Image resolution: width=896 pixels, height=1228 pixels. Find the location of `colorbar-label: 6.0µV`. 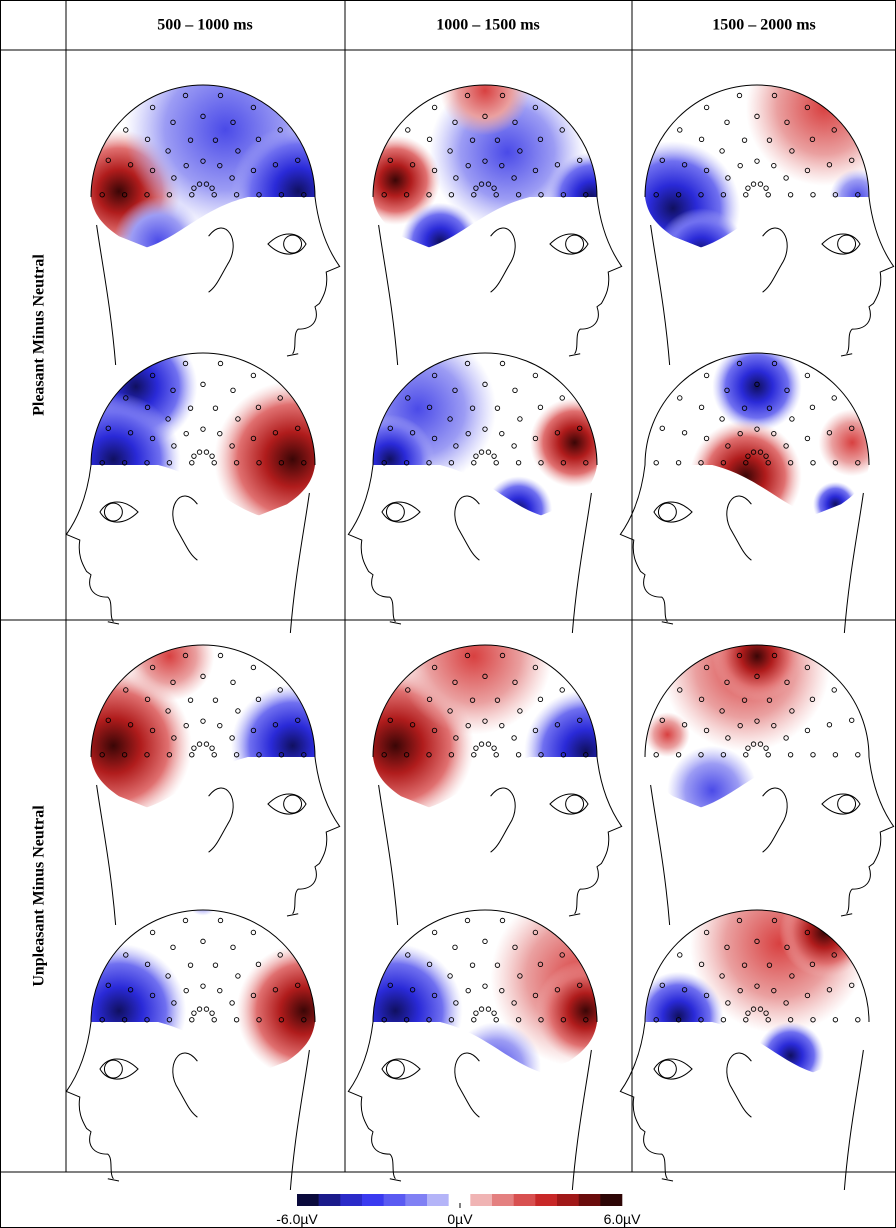

colorbar-label: 6.0µV is located at coordinates (623, 1219).